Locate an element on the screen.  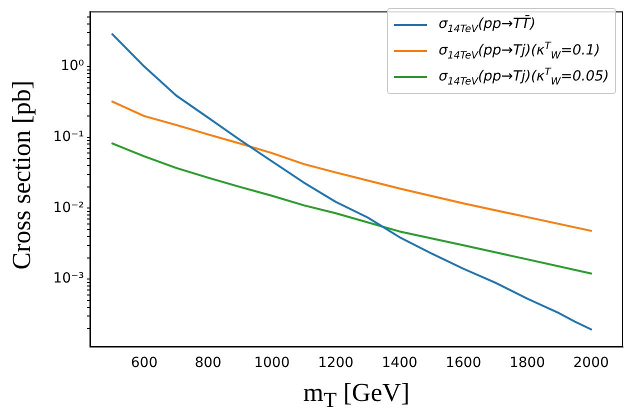
x-tick-label: 1400 is located at coordinates (400, 363).